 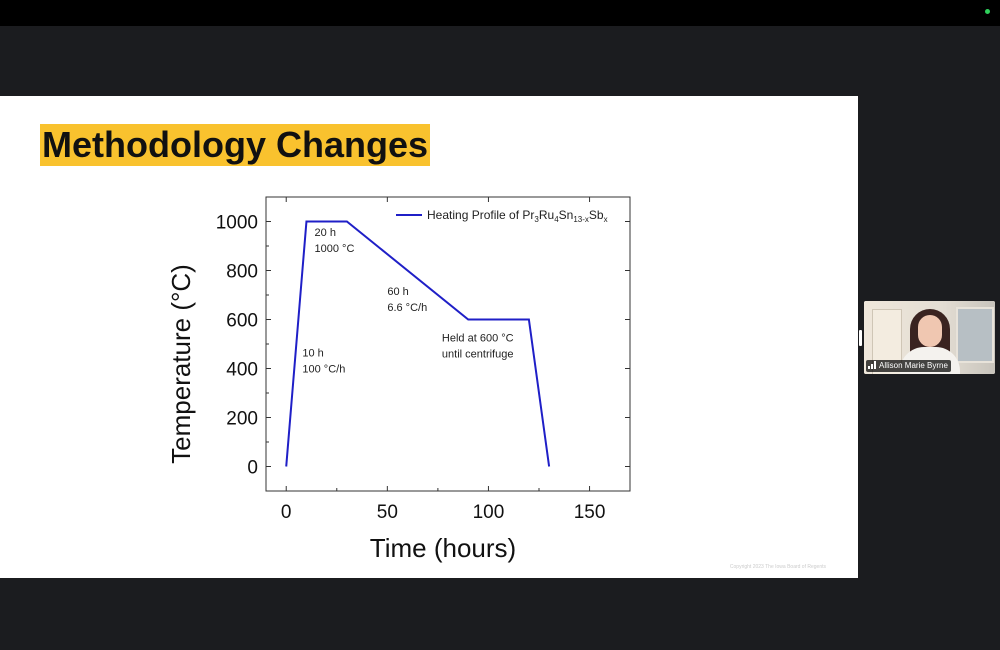 I want to click on y-tick-label-0: 0, so click(x=252, y=468).